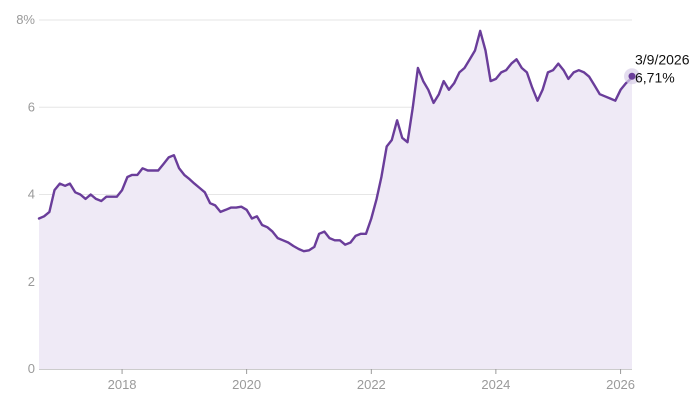  I want to click on x-tick-label: 2020, so click(246, 384).